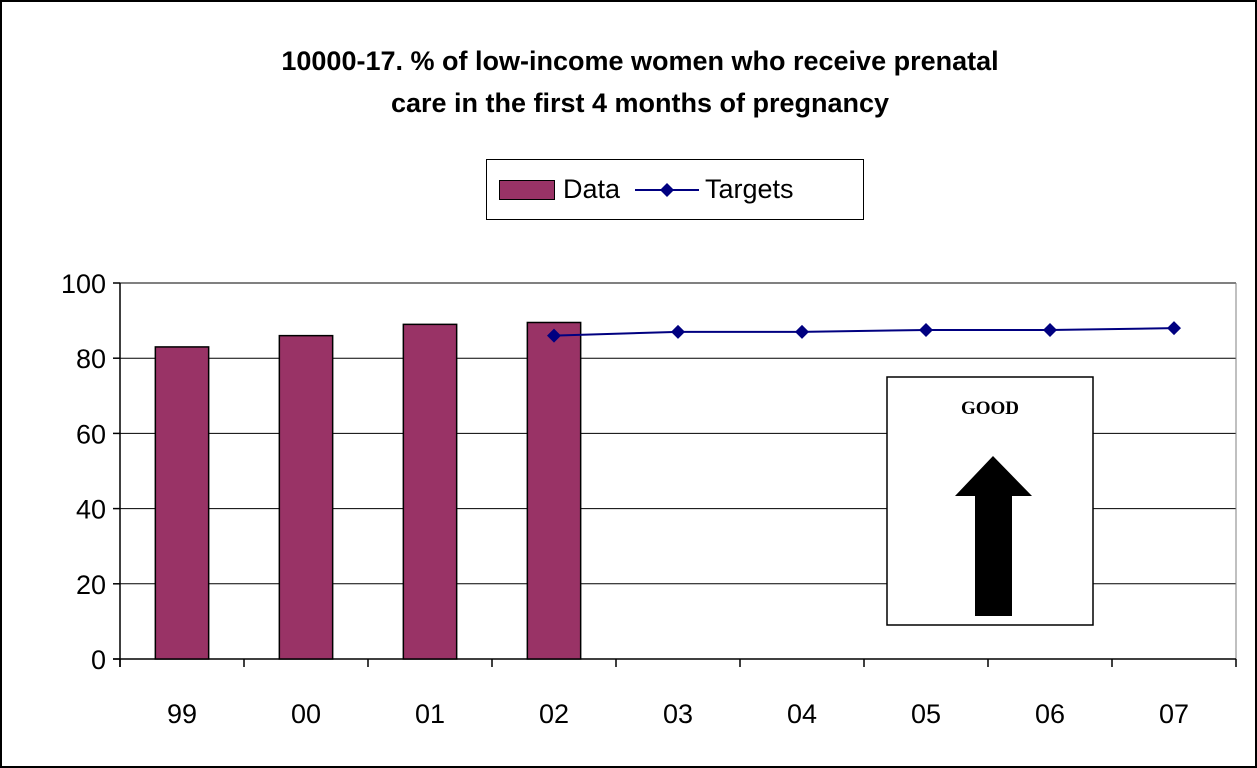 The width and height of the screenshot is (1257, 768). Describe the element at coordinates (926, 714) in the screenshot. I see `x-tick-label: 05` at that location.